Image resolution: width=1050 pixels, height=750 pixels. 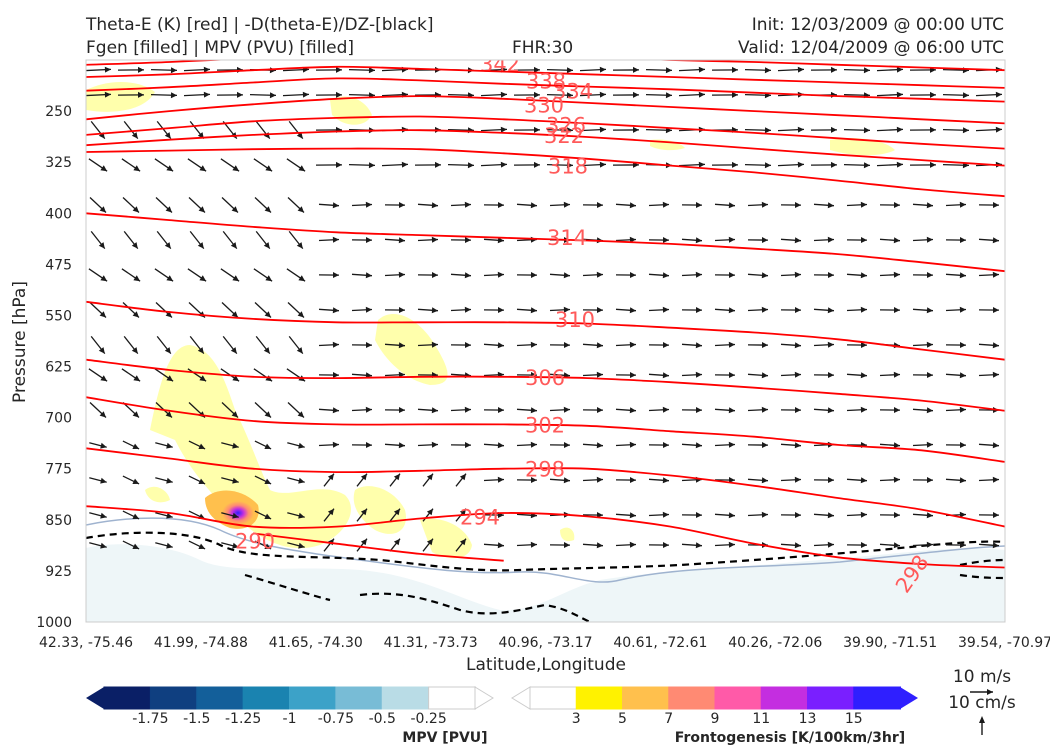 I want to click on theta-e-contour, so click(x=545, y=330).